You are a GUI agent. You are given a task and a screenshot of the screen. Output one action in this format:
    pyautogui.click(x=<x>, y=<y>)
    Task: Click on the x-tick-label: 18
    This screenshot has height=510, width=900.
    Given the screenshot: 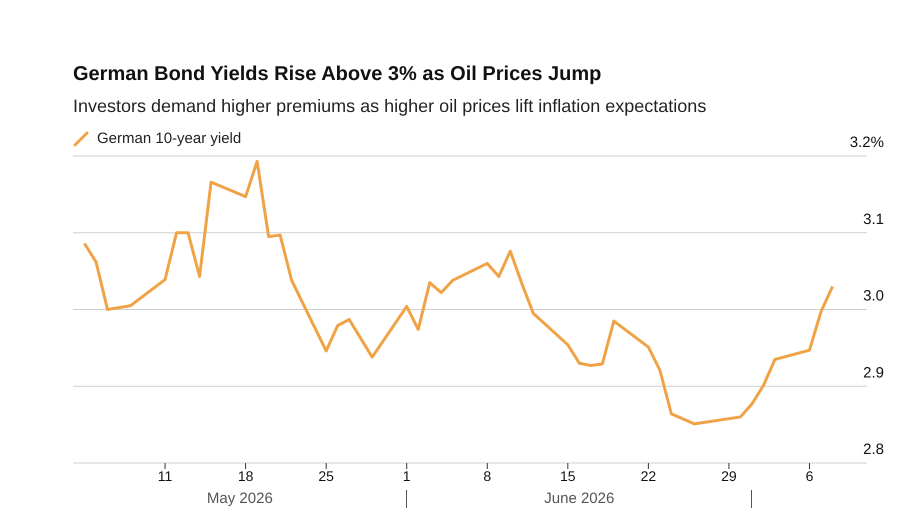 What is the action you would take?
    pyautogui.click(x=246, y=476)
    